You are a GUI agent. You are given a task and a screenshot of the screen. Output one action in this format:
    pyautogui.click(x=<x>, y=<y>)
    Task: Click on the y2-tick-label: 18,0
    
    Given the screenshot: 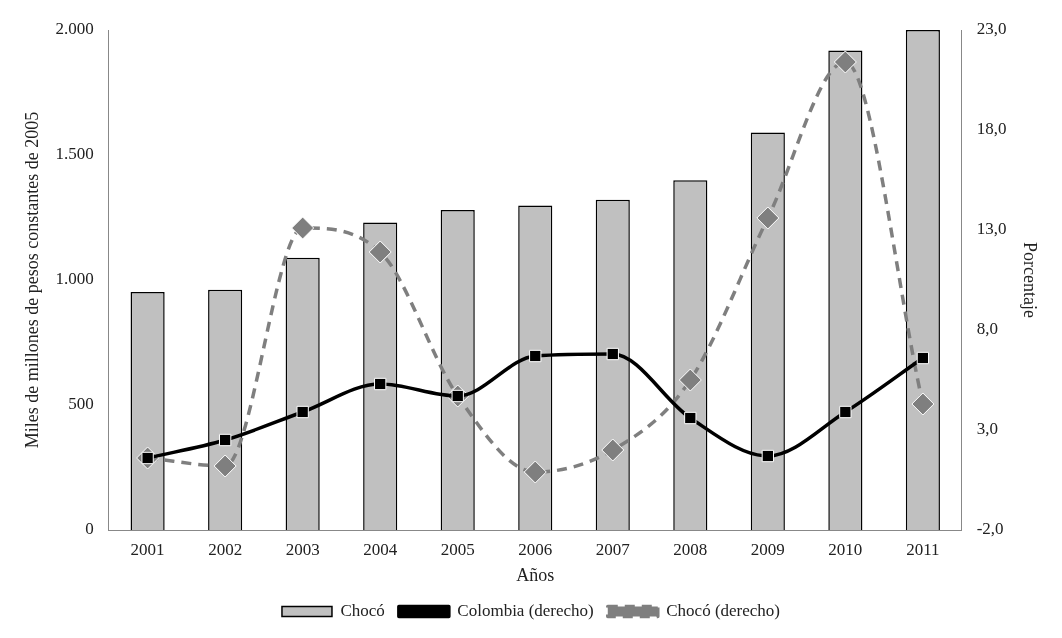 What is the action you would take?
    pyautogui.click(x=991, y=129)
    